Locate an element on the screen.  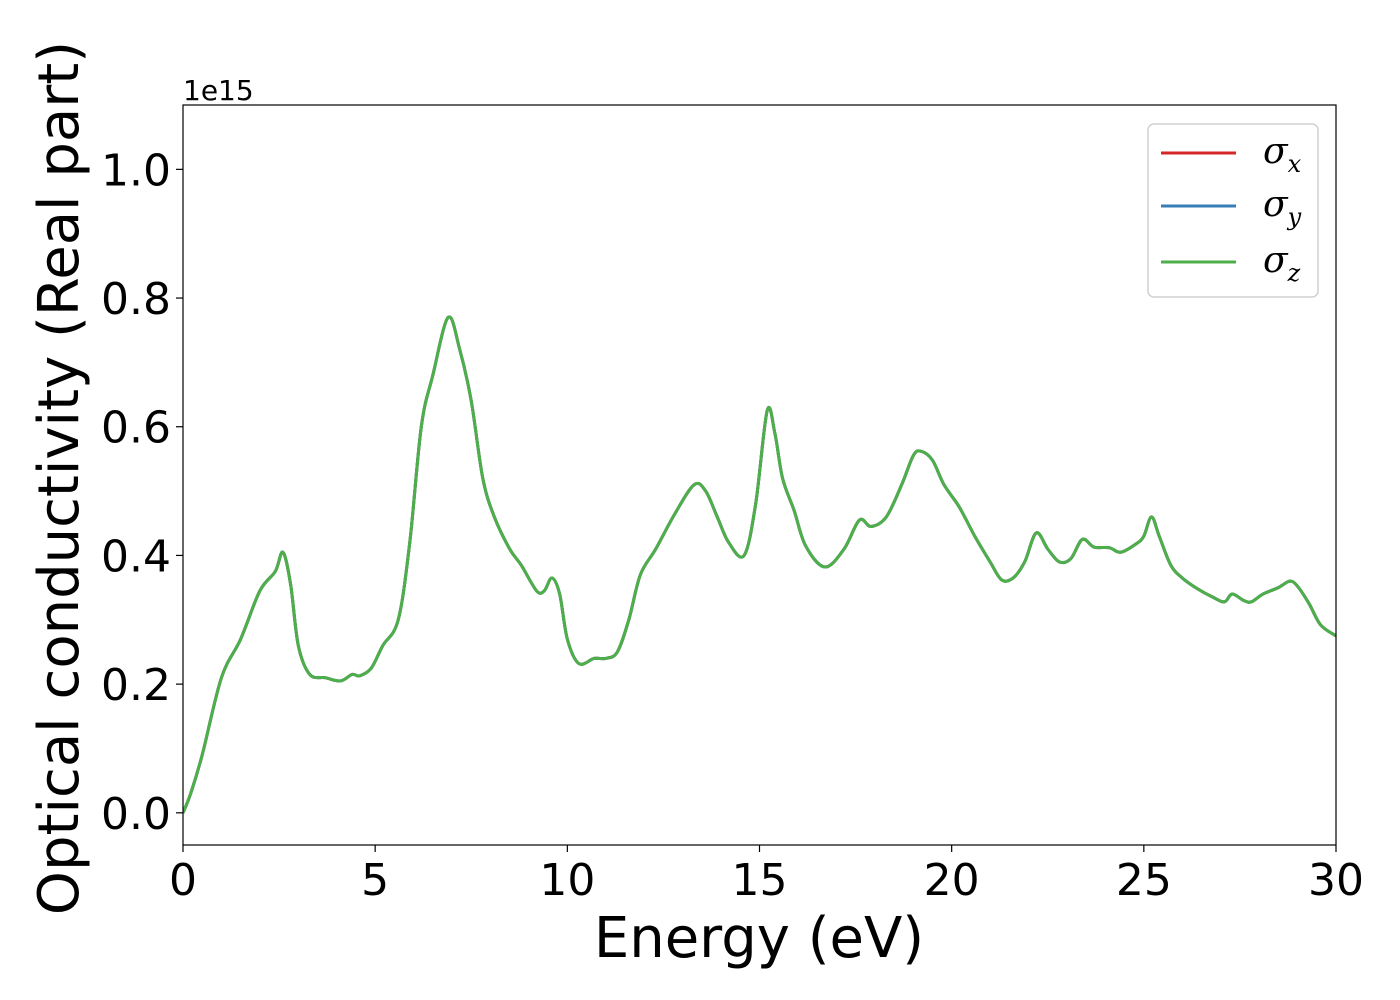
x-tick-label: 10 is located at coordinates (567, 880).